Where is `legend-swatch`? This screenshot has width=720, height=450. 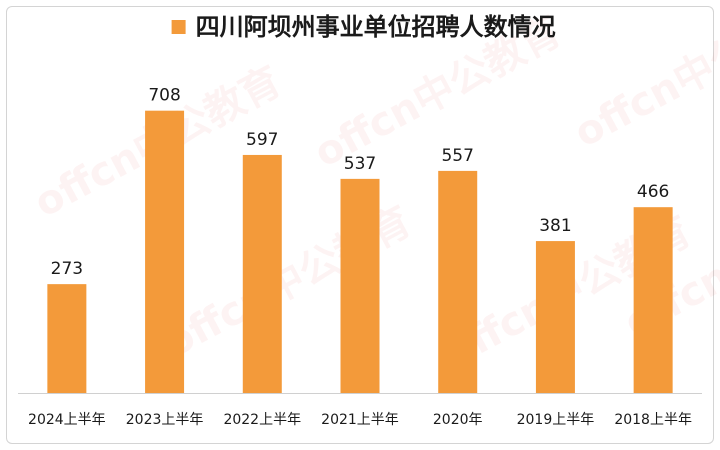 legend-swatch is located at coordinates (178, 27).